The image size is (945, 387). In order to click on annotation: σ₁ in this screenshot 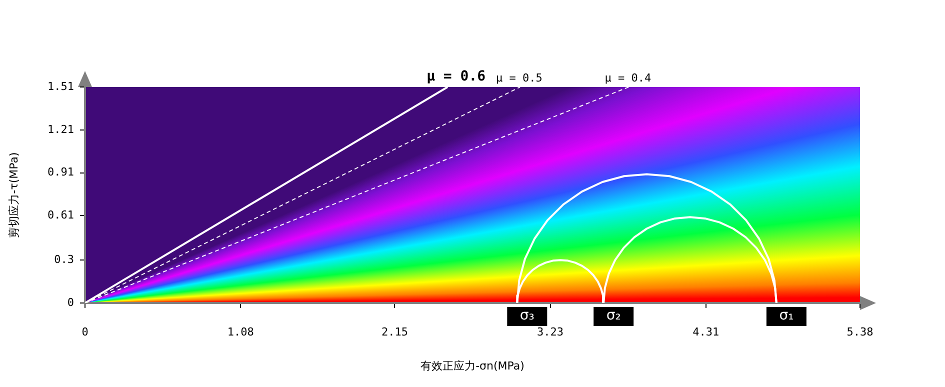, I will do `click(786, 316)`.